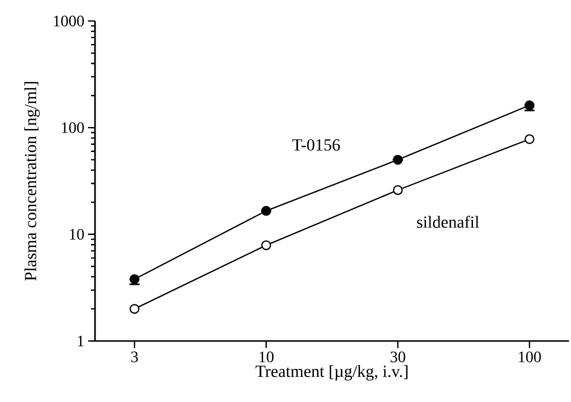 The height and width of the screenshot is (402, 571). What do you see at coordinates (529, 357) in the screenshot?
I see `x-tick-label: 100` at bounding box center [529, 357].